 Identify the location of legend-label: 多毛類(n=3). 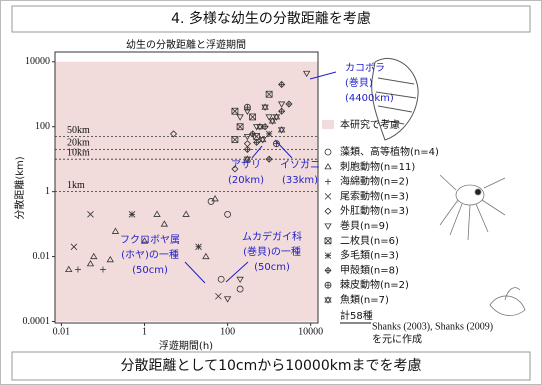
(369, 255).